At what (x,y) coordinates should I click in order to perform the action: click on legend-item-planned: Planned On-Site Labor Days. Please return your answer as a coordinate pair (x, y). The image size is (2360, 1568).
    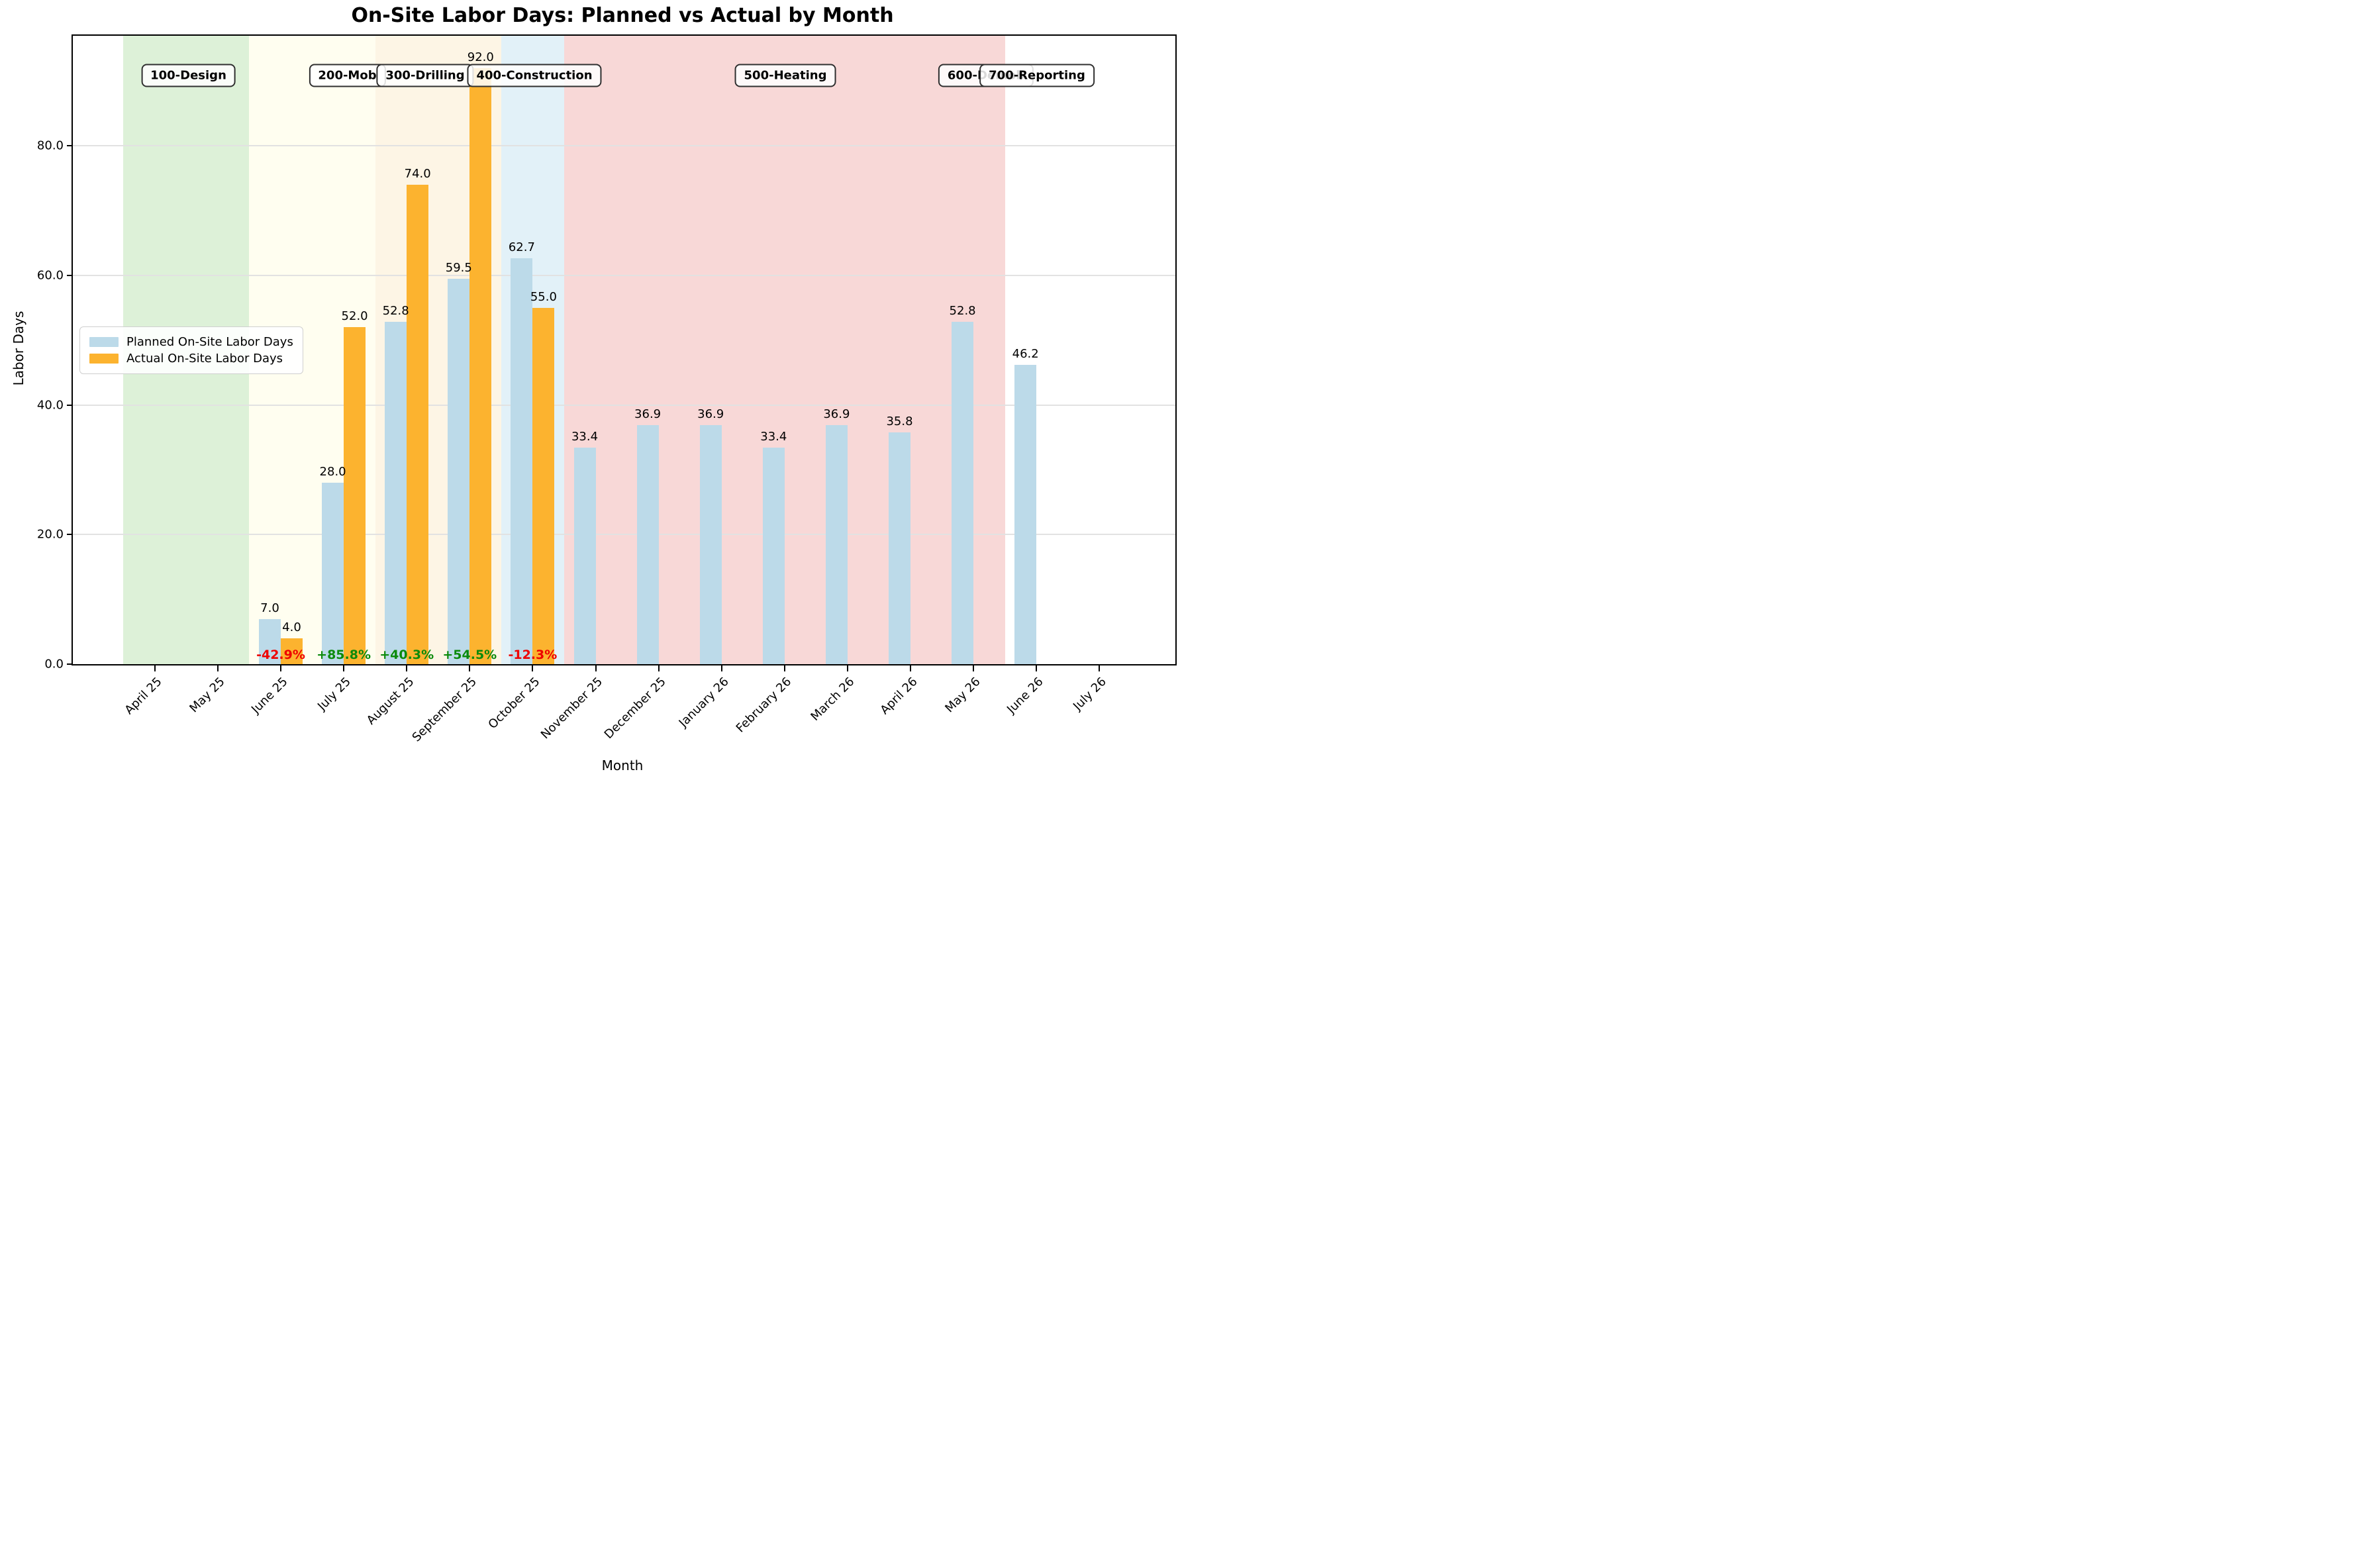
    Looking at the image, I should click on (191, 342).